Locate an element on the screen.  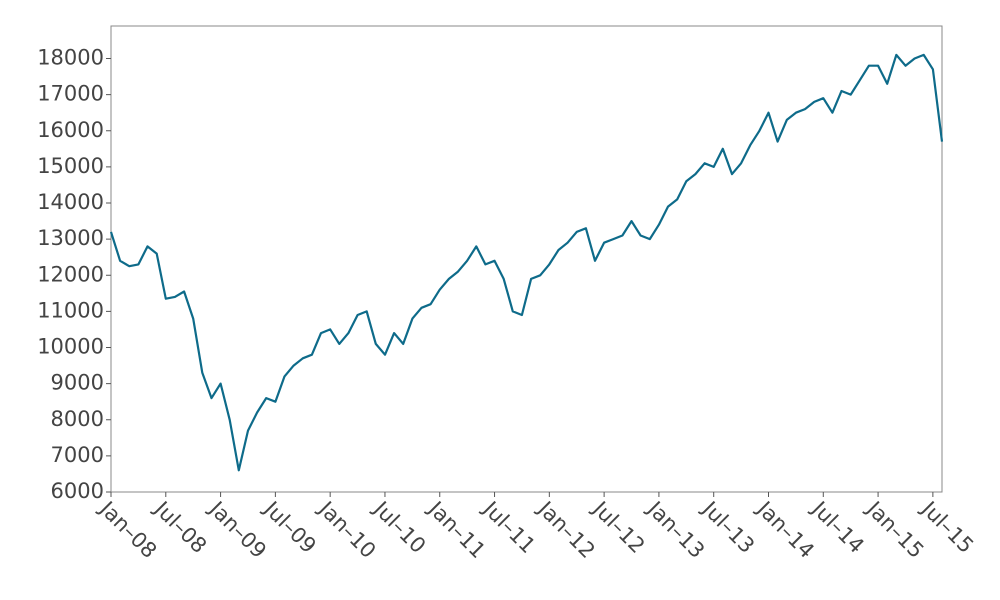
y-tick-label: 8000 is located at coordinates (77, 419).